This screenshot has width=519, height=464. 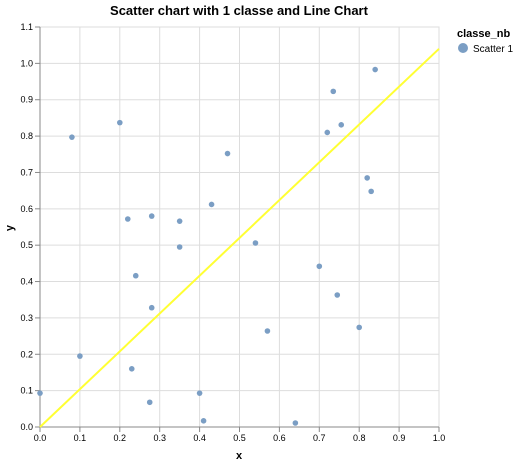 I want to click on y-tick-label: 0.3, so click(x=26, y=318).